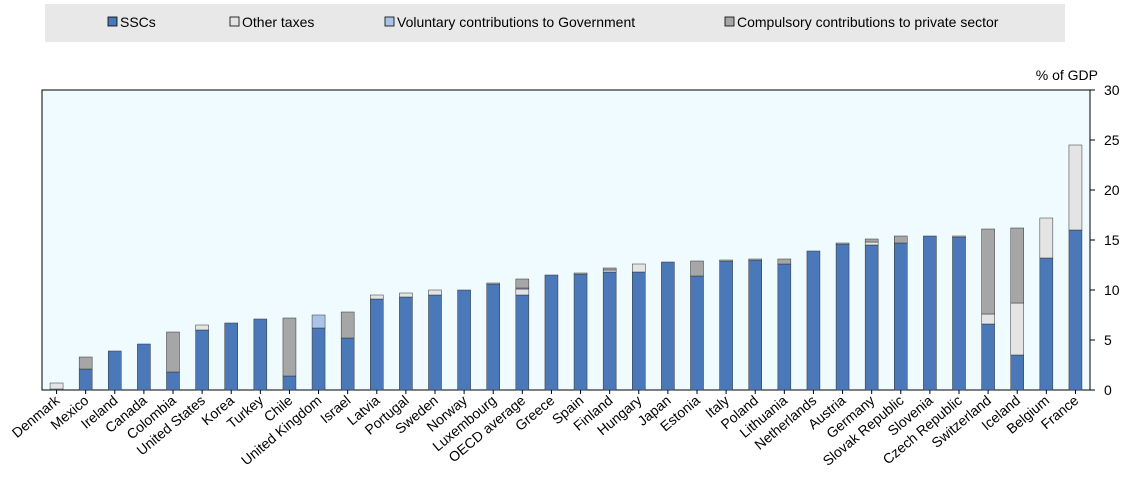 The height and width of the screenshot is (492, 1128). Describe the element at coordinates (1112, 90) in the screenshot. I see `y-tick-label: 30` at that location.